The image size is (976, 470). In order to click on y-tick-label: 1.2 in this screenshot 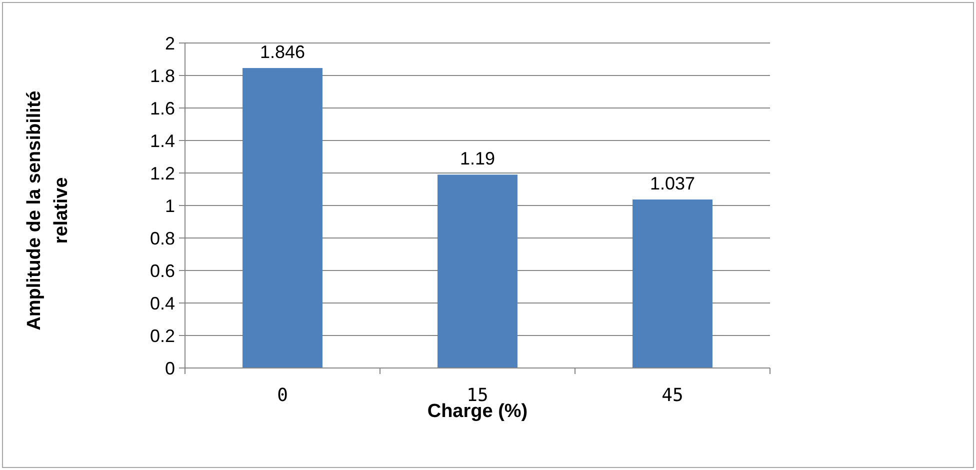, I will do `click(162, 173)`.